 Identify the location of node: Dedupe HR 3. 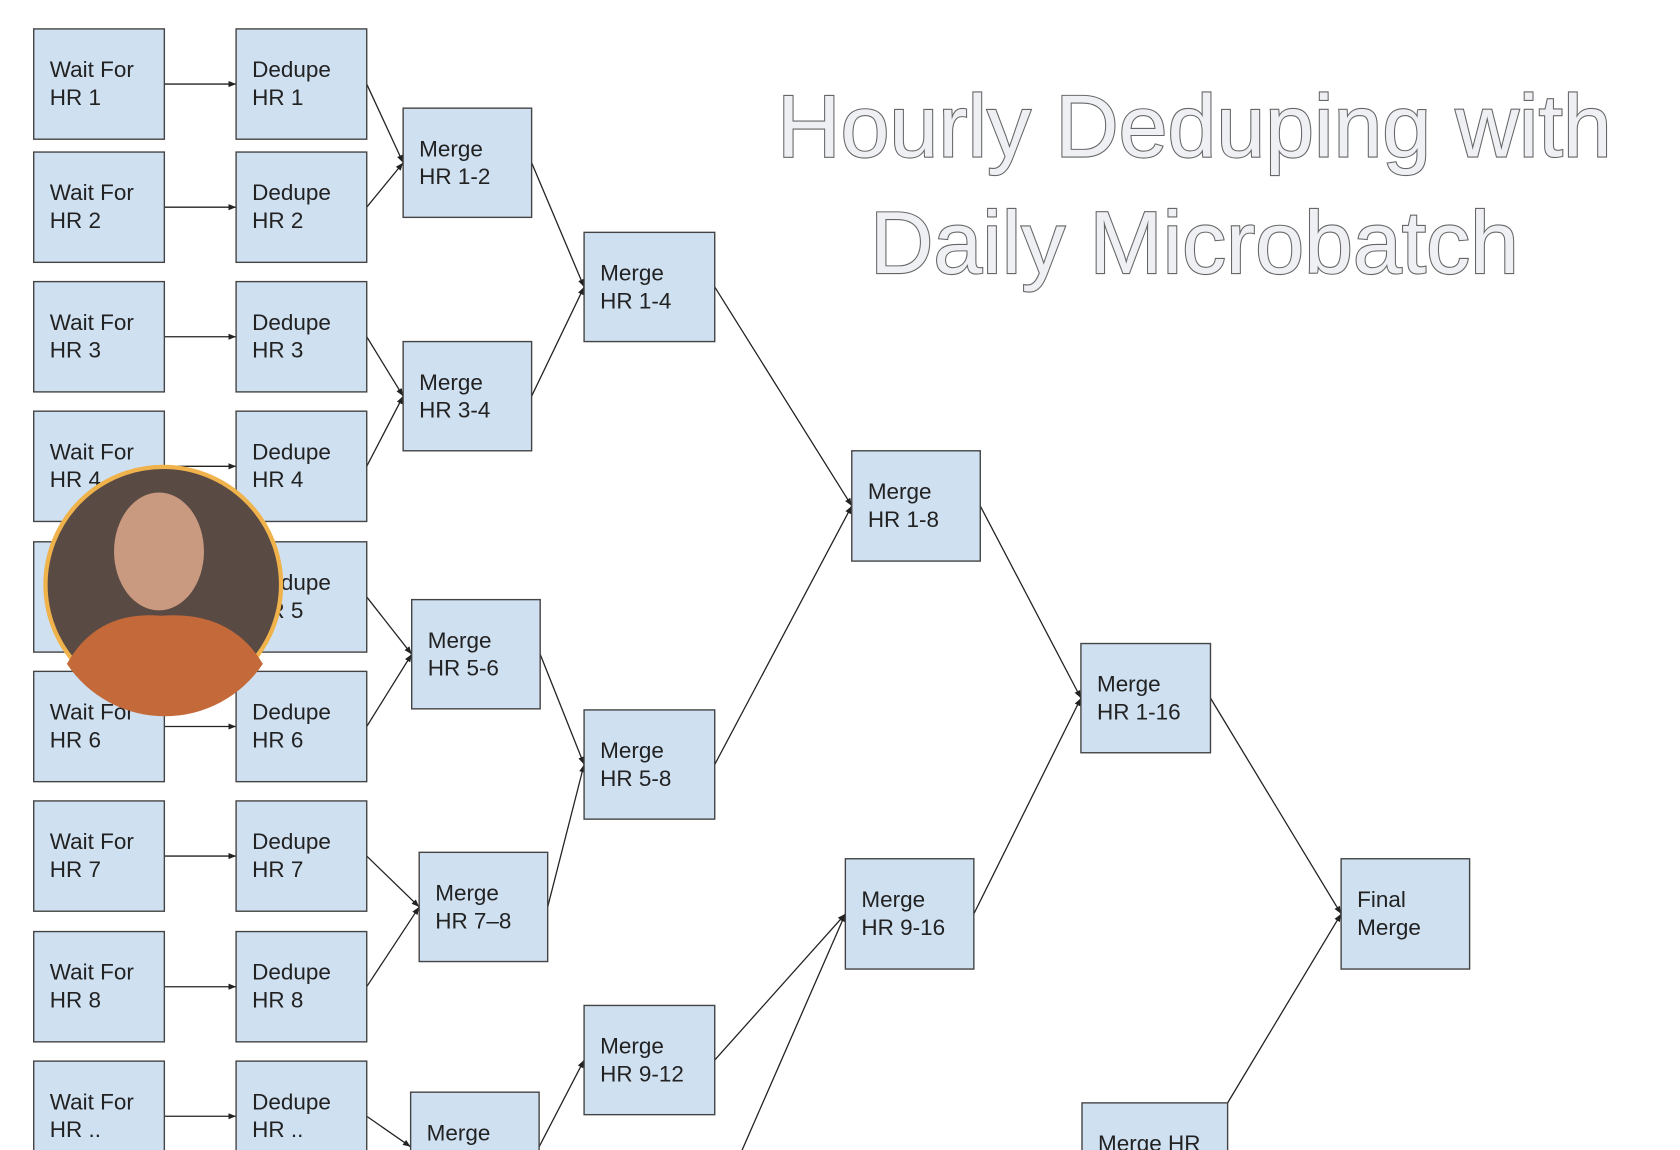
(301, 336).